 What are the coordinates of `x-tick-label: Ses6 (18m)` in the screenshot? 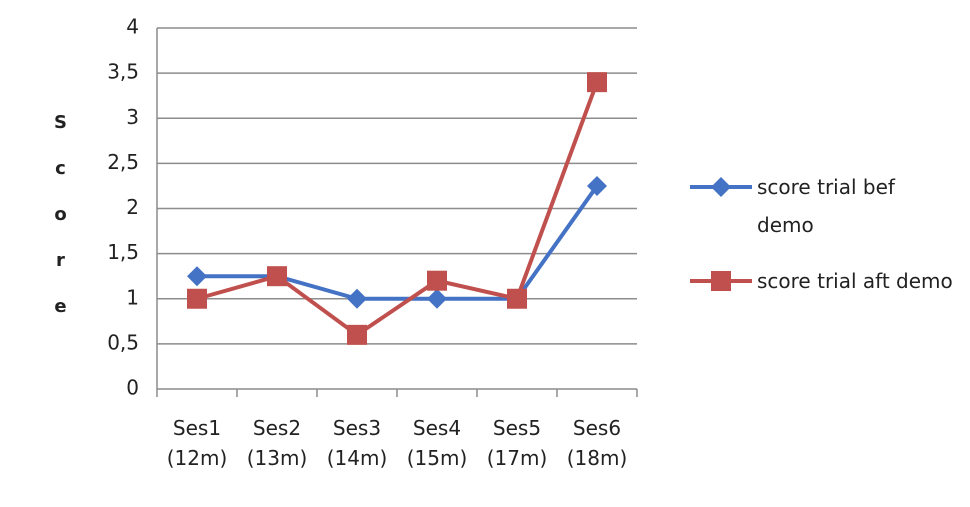 It's located at (597, 443).